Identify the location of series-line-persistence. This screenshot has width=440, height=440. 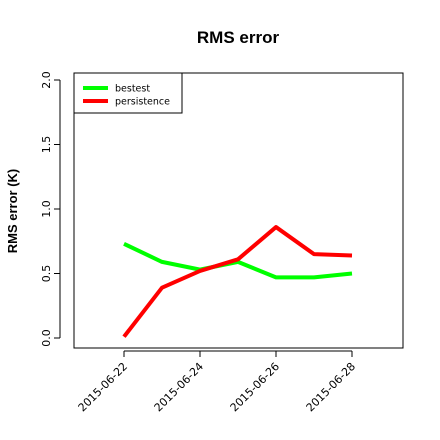
(237, 281).